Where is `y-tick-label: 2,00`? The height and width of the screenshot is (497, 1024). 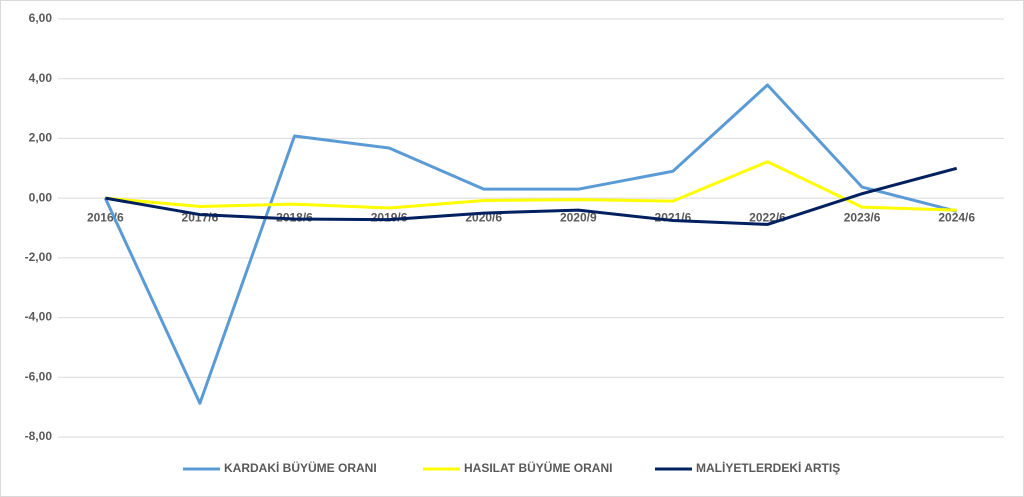 y-tick-label: 2,00 is located at coordinates (41, 138).